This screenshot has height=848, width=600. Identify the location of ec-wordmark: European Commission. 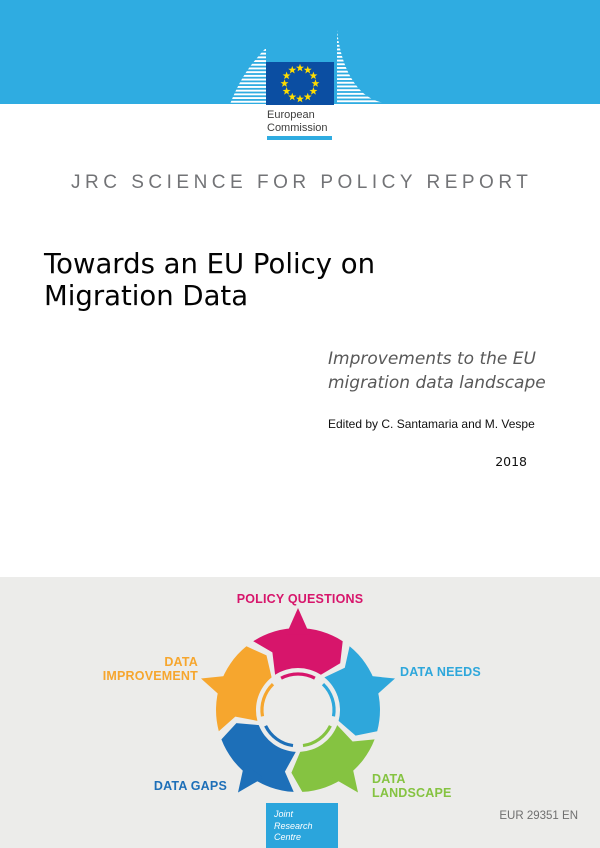
(297, 122).